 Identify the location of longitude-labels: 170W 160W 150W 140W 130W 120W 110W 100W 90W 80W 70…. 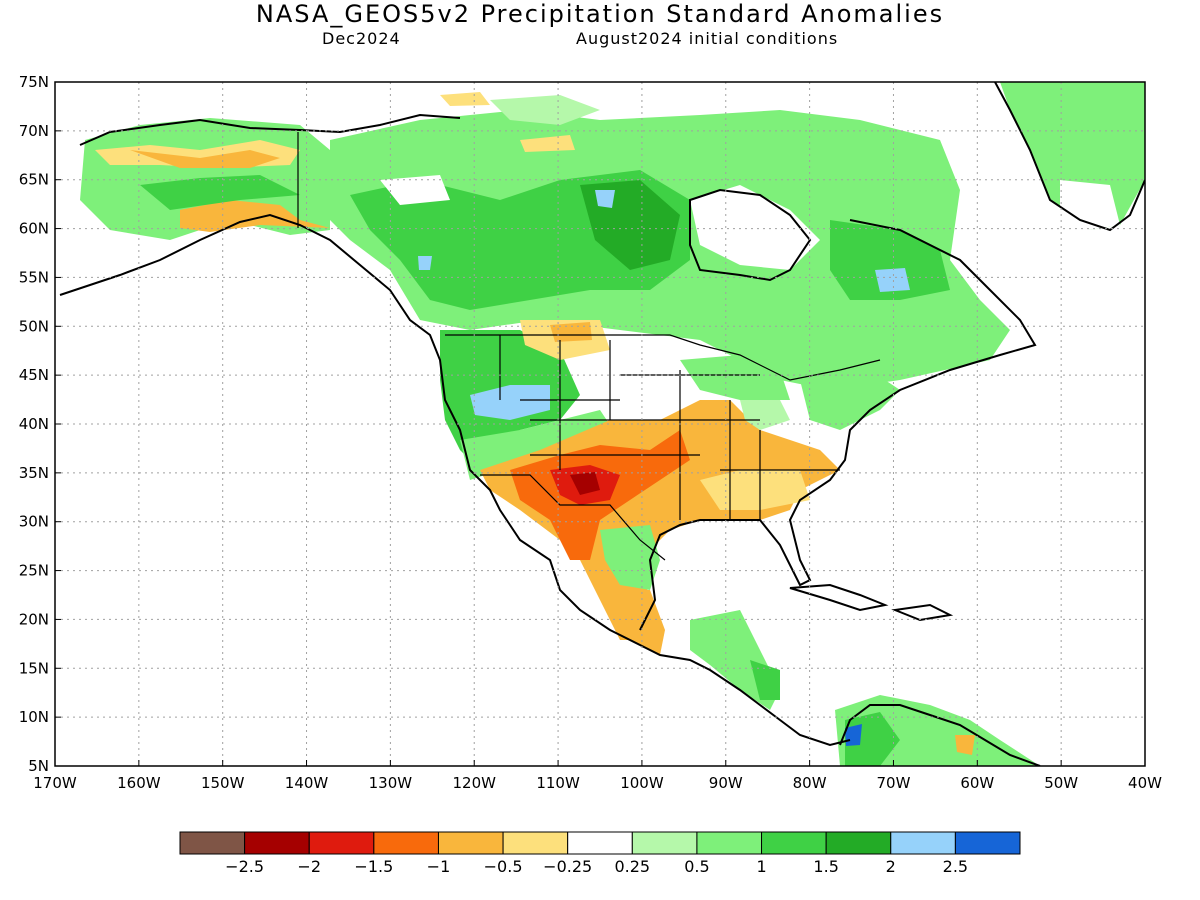
(597, 783).